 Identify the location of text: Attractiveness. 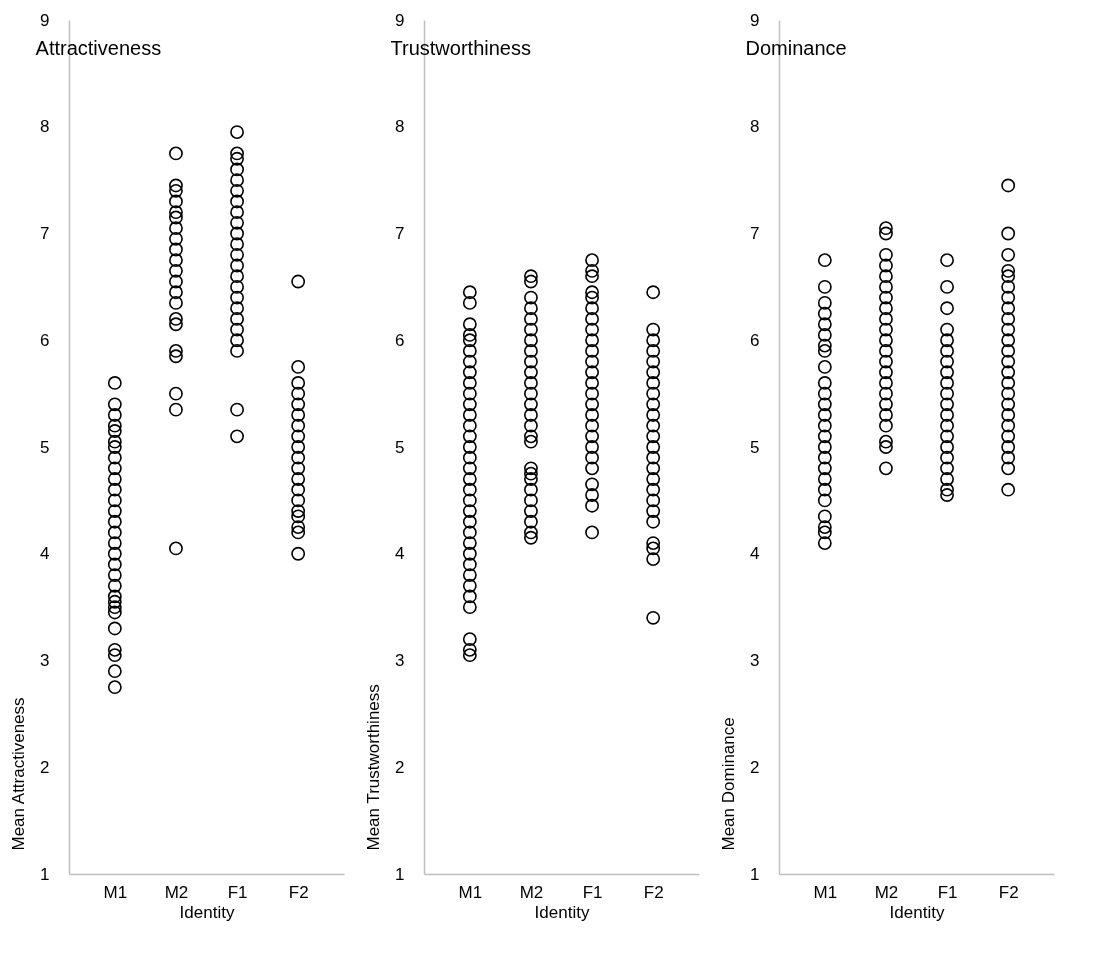
(98, 48).